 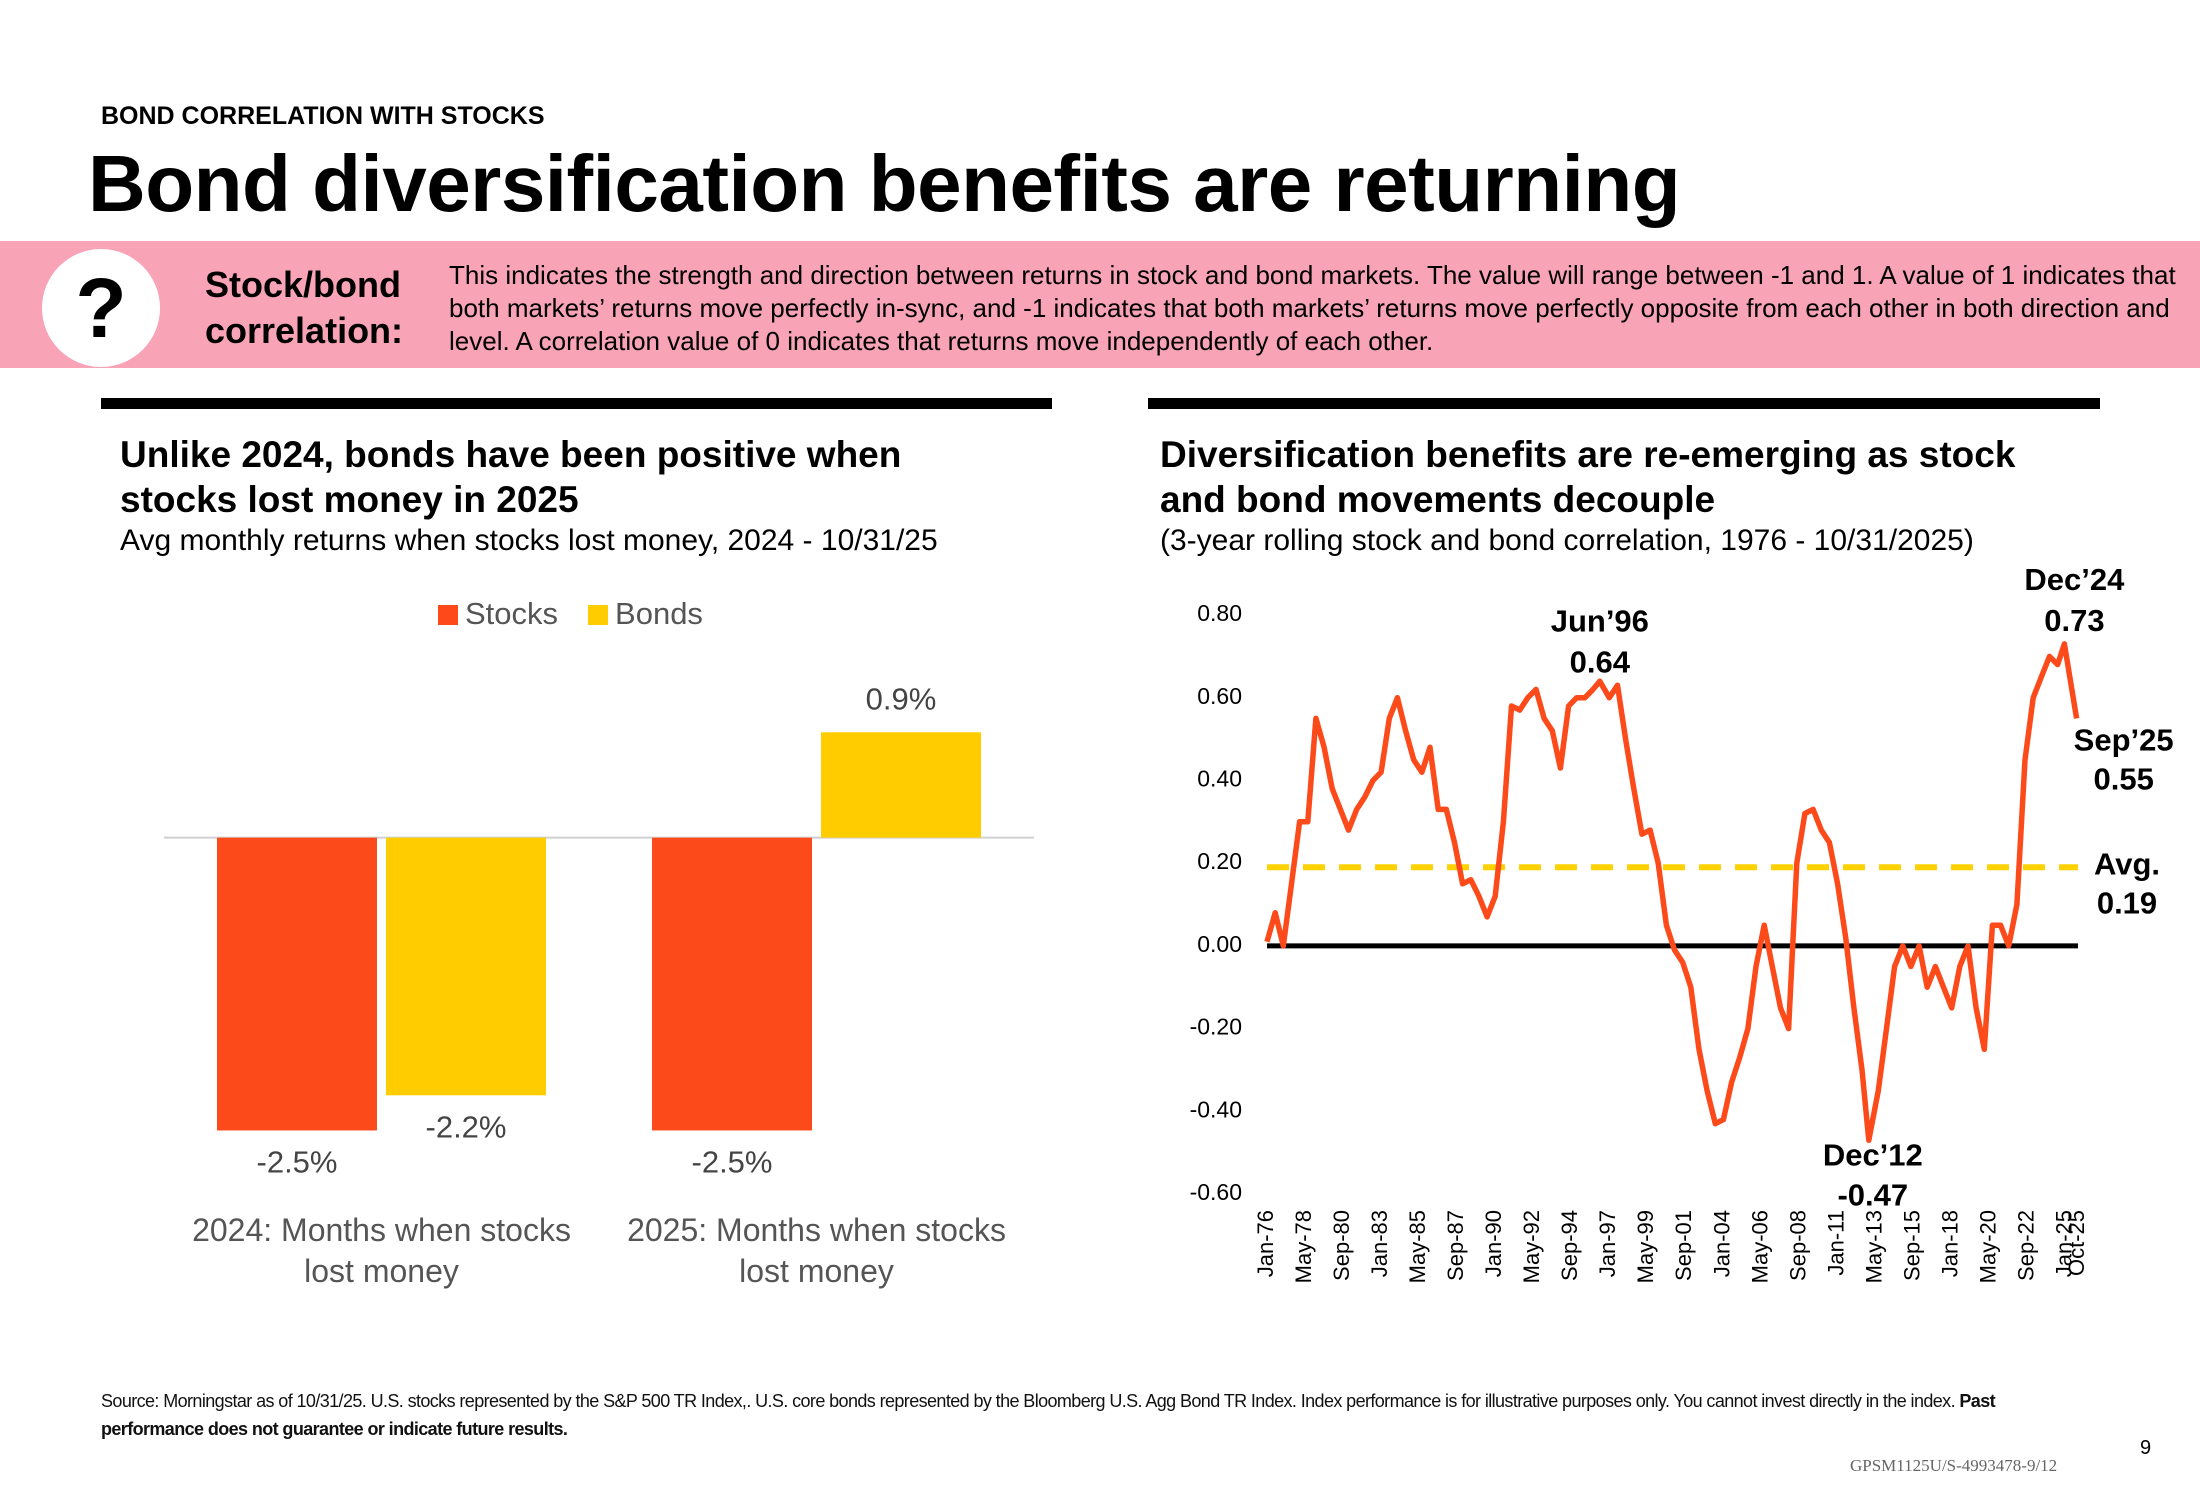 I want to click on y-tick-label: 0.20, so click(x=1219, y=861).